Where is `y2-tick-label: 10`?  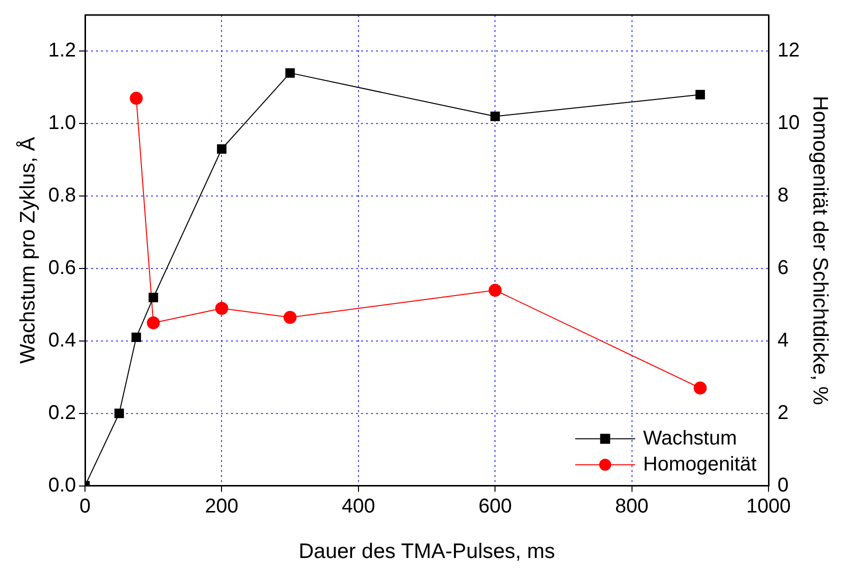
y2-tick-label: 10 is located at coordinates (789, 123).